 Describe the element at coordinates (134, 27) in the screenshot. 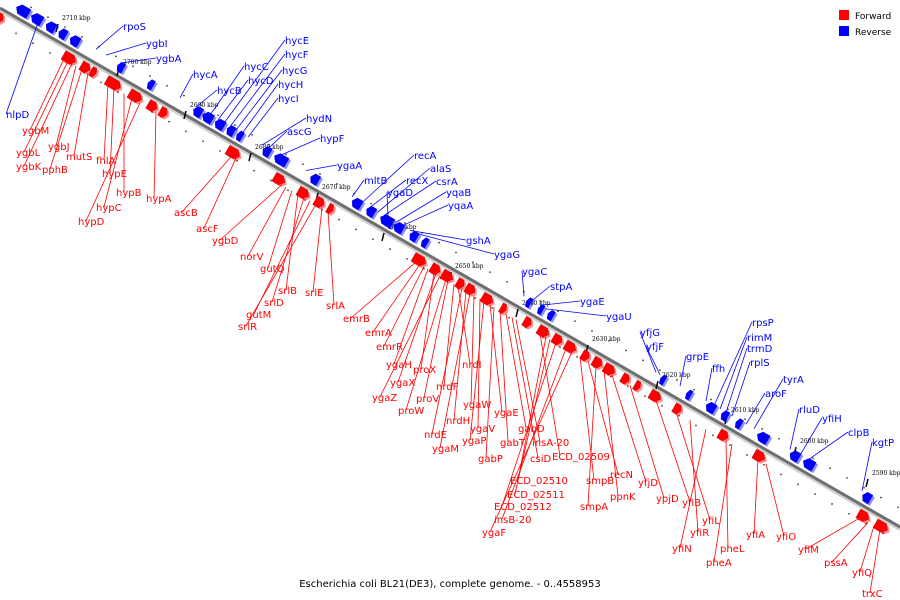

I see `gene-label: rpoS` at that location.